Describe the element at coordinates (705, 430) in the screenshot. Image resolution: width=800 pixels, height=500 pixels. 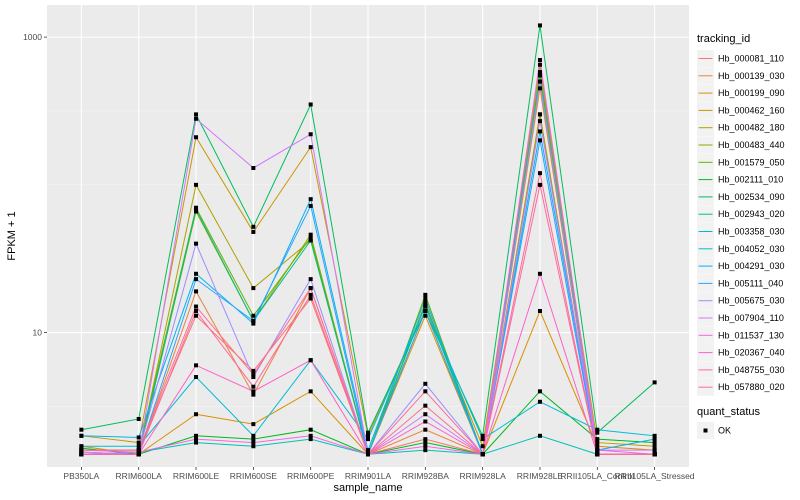
I see `legend-shape-point-icon` at that location.